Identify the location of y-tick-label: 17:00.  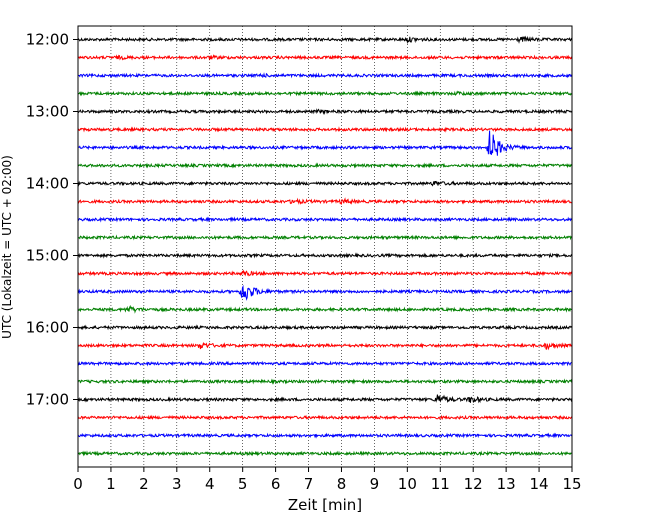
(47, 400).